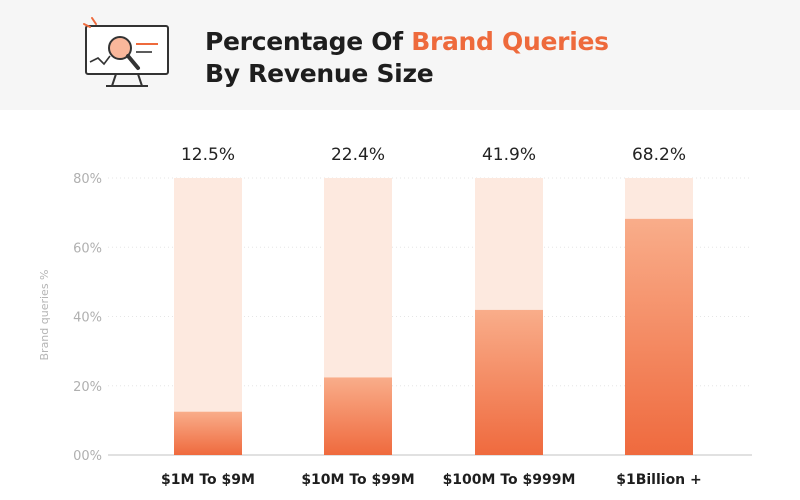 The height and width of the screenshot is (500, 800). What do you see at coordinates (509, 155) in the screenshot?
I see `value-label: 41.9%` at bounding box center [509, 155].